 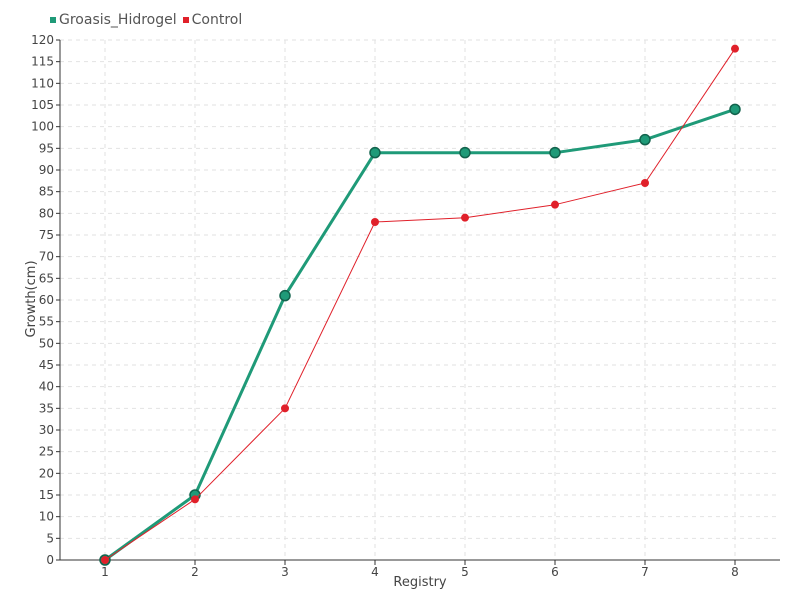 I want to click on y-tick-label: 20, so click(x=46, y=473).